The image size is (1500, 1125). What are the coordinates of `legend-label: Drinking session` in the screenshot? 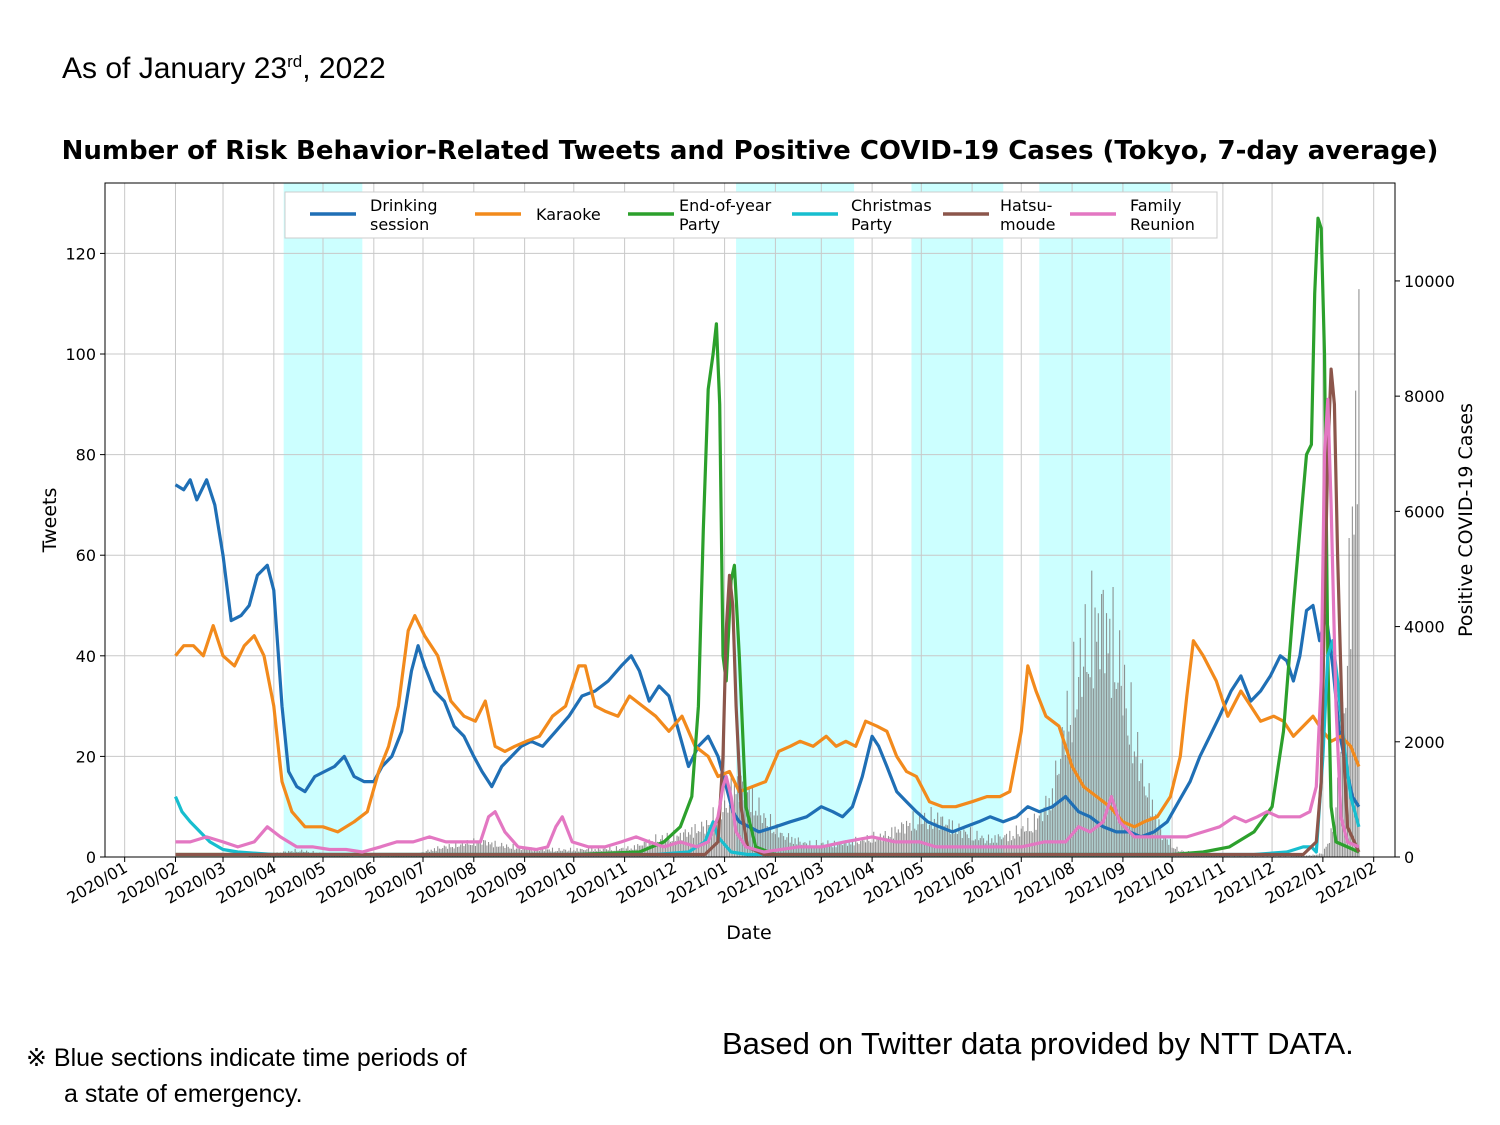 It's located at (404, 215).